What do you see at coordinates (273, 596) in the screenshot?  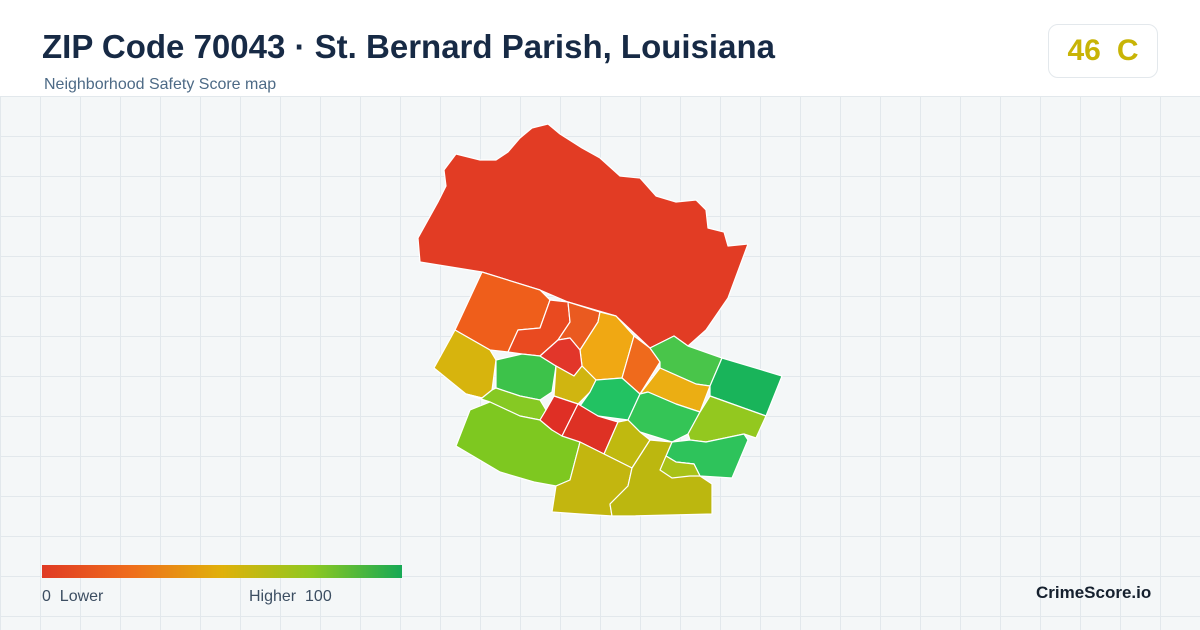 I see `legend-max-text: Higher` at bounding box center [273, 596].